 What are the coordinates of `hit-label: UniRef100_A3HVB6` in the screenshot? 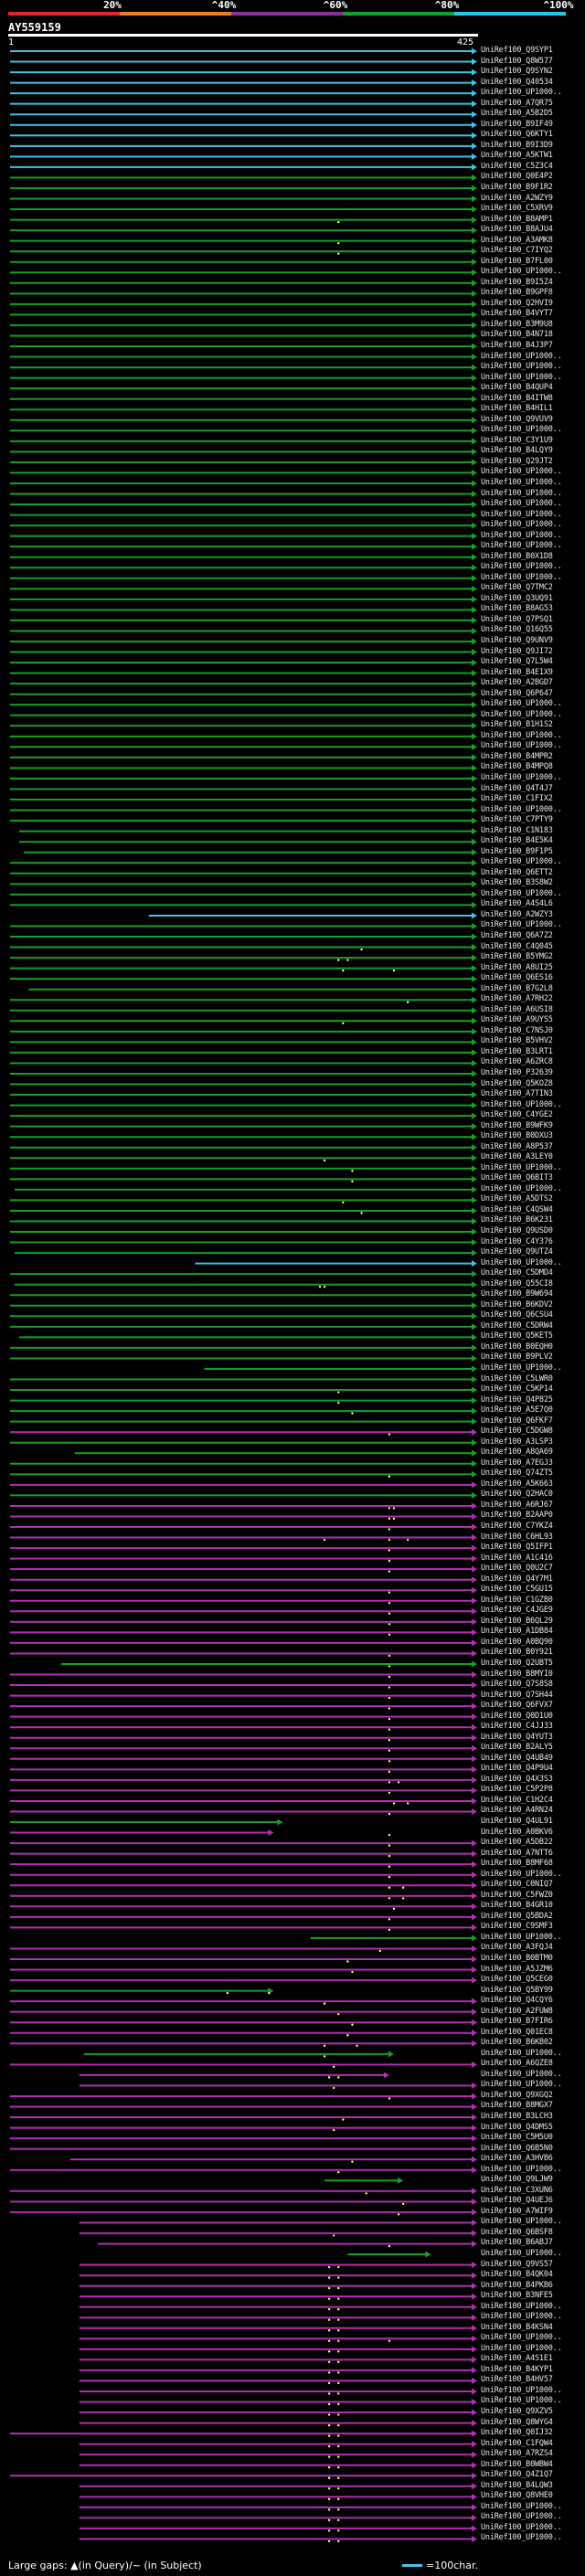 It's located at (517, 2159).